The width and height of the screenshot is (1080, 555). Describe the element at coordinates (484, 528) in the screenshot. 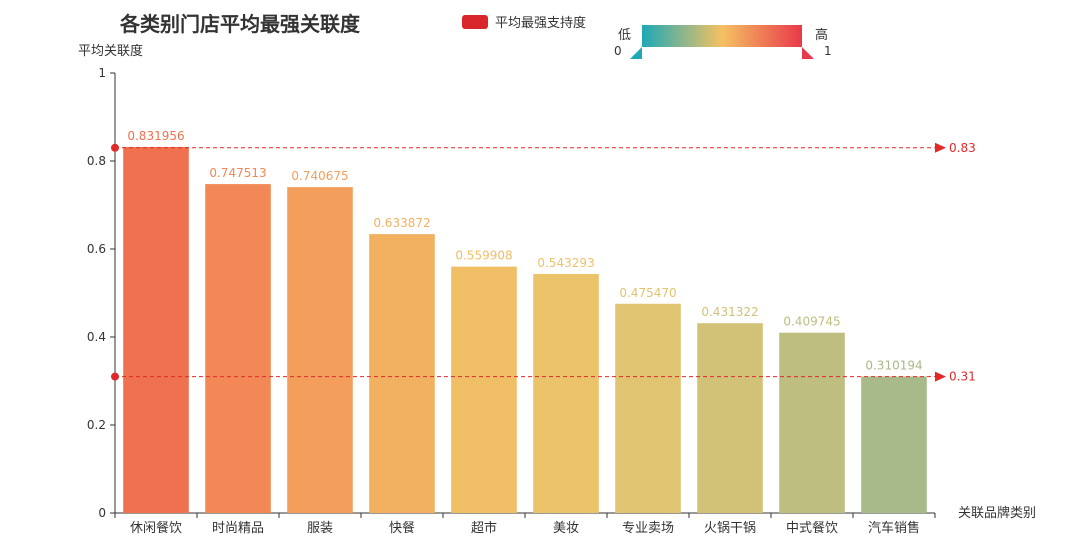

I see `x-tick-label: 超市` at that location.